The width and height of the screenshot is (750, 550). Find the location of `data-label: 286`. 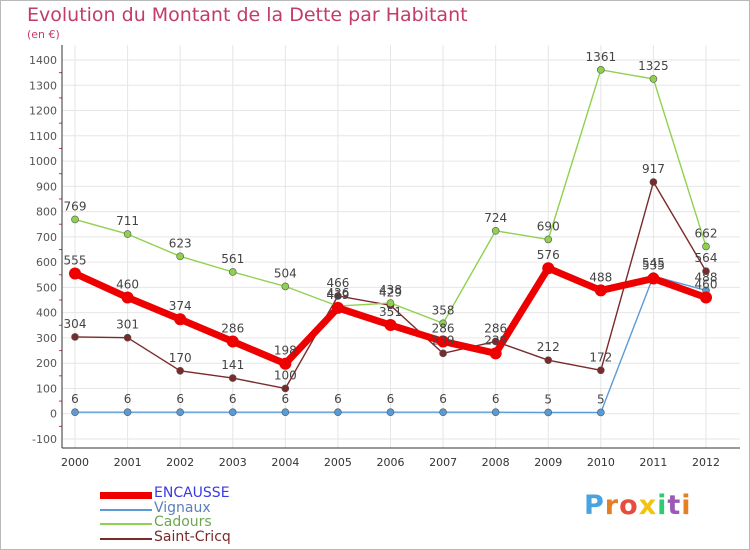

data-label: 286 is located at coordinates (232, 328).